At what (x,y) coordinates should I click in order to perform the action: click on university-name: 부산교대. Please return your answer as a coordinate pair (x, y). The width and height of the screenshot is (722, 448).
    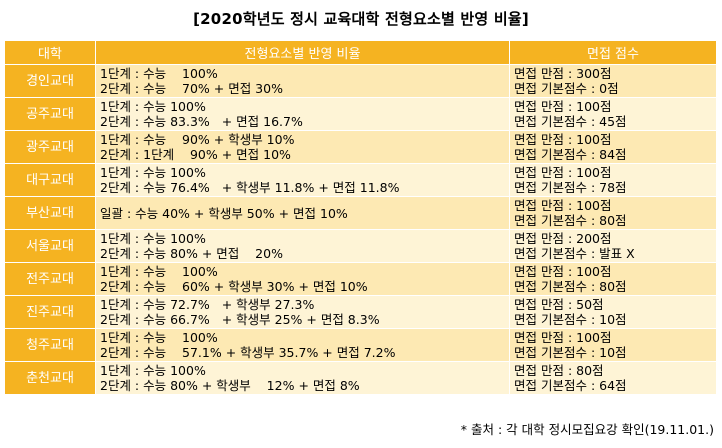
    Looking at the image, I should click on (50, 213).